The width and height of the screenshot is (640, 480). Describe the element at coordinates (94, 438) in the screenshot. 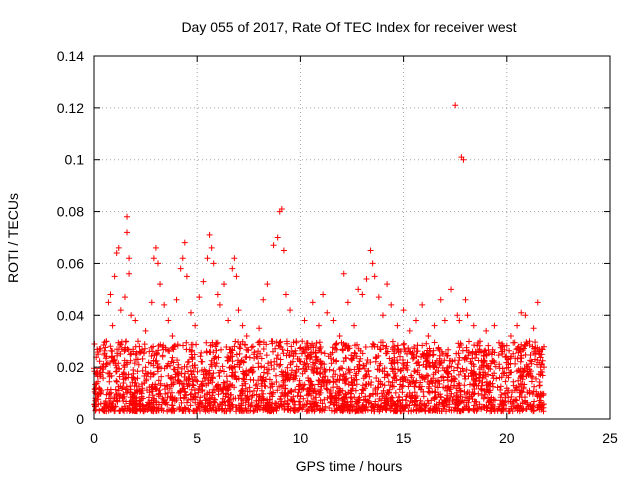

I see `x-tick-label: 0` at that location.